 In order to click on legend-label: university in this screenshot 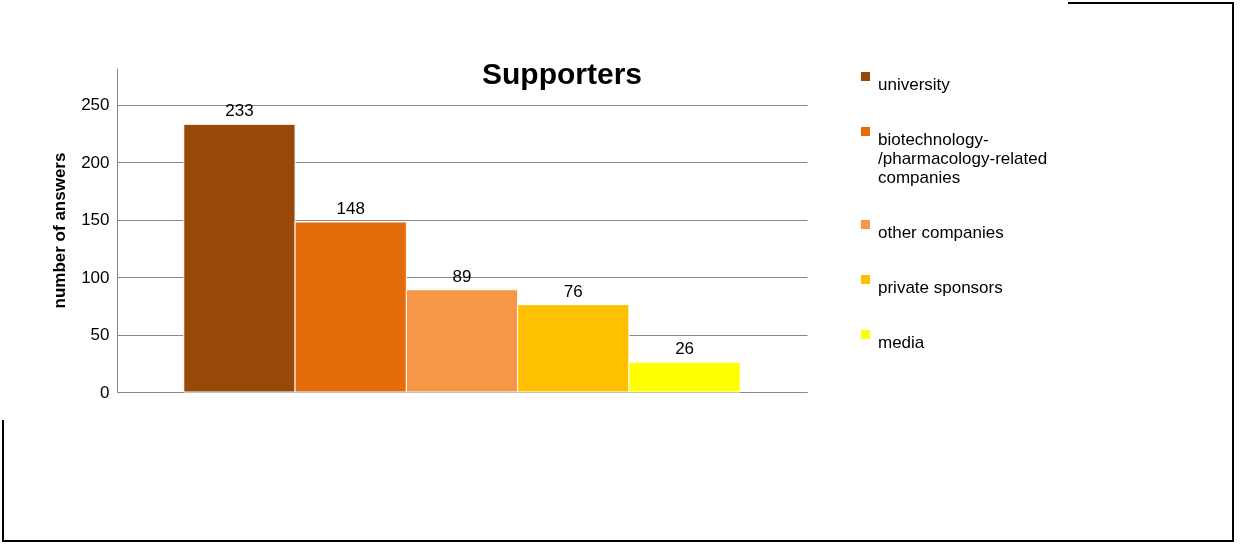, I will do `click(914, 84)`.